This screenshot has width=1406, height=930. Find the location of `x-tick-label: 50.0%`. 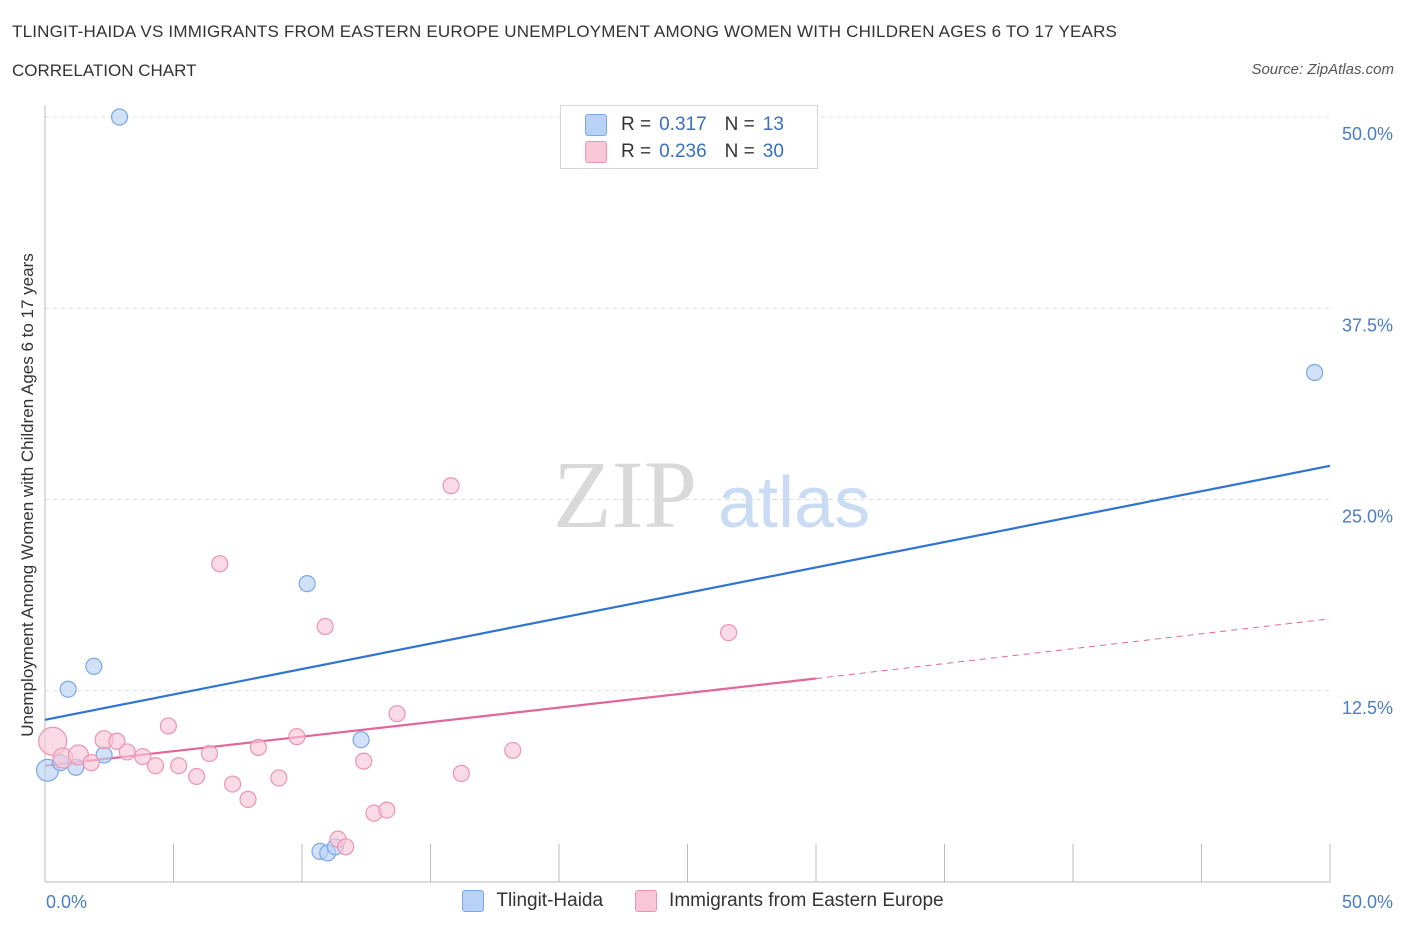

x-tick-label: 50.0% is located at coordinates (1367, 902).